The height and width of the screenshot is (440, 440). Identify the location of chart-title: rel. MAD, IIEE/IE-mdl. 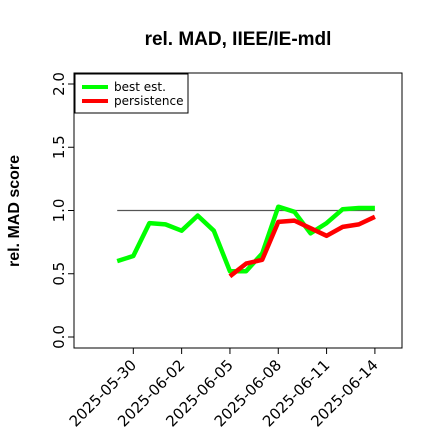
(238, 39).